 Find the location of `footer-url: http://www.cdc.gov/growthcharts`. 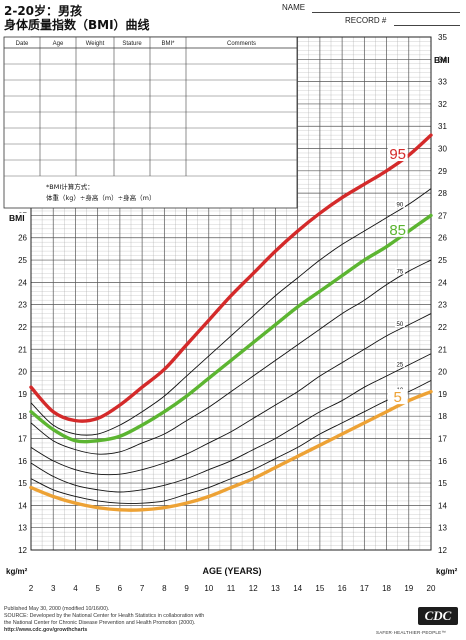

footer-url: http://www.cdc.gov/growthcharts is located at coordinates (46, 630).